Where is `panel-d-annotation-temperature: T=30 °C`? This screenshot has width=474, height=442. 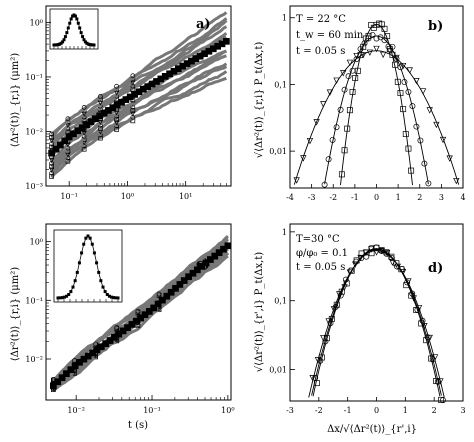 panel-d-annotation-temperature: T=30 °C is located at coordinates (318, 239).